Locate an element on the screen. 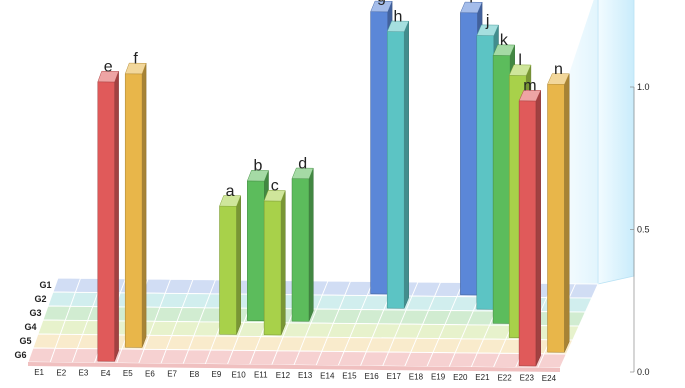  z-tick-label: 1.0 is located at coordinates (643, 87).